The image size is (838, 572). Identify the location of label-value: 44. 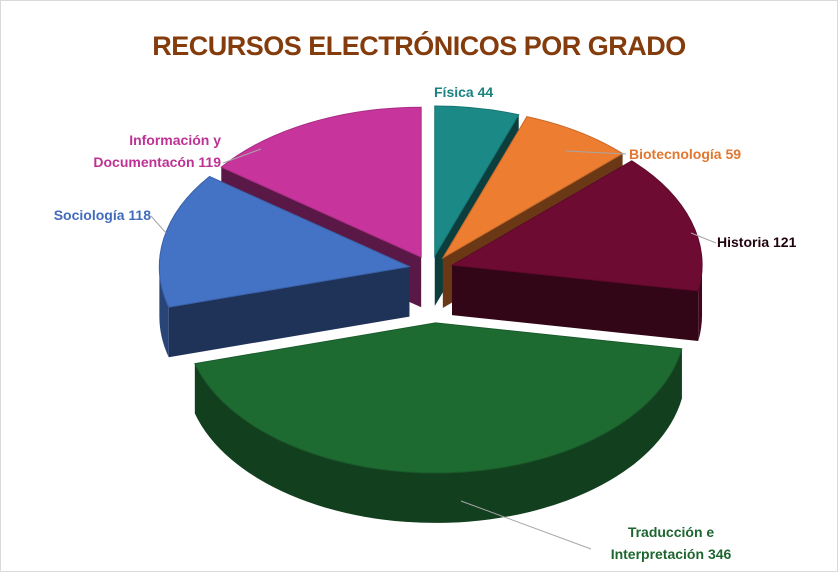
(485, 92).